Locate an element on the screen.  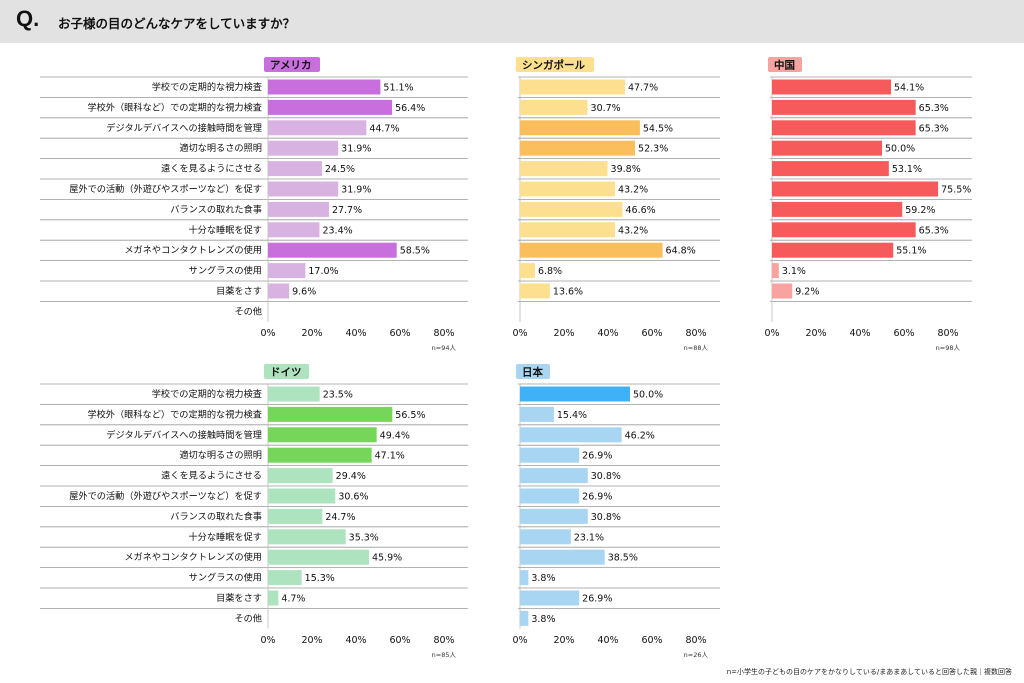
value-label: 30.8% is located at coordinates (606, 517).